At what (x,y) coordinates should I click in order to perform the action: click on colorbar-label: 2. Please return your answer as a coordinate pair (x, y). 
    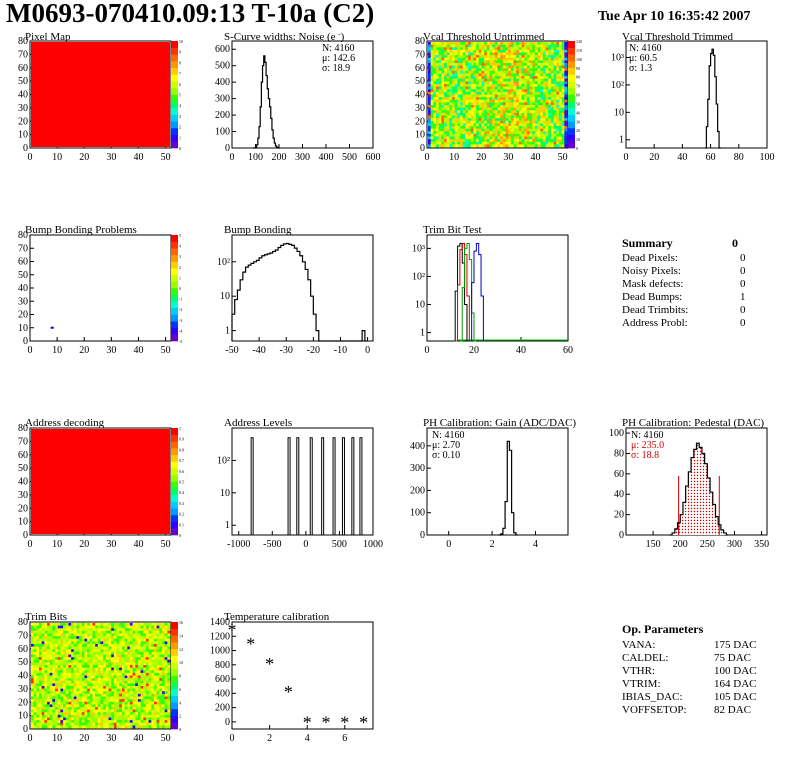
    Looking at the image, I should click on (180, 267).